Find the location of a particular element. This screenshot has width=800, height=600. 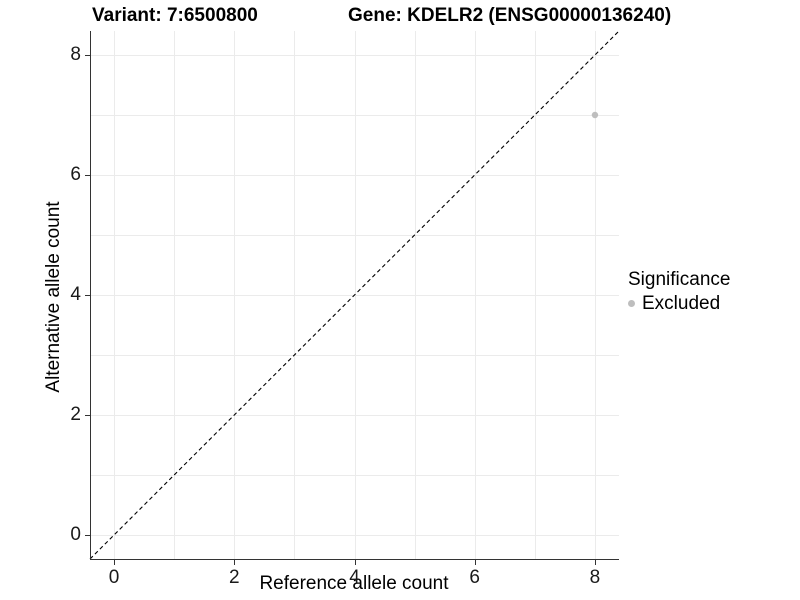

plot-title-gene: Gene: KDELR2 (ENSG00000136240) is located at coordinates (510, 15).